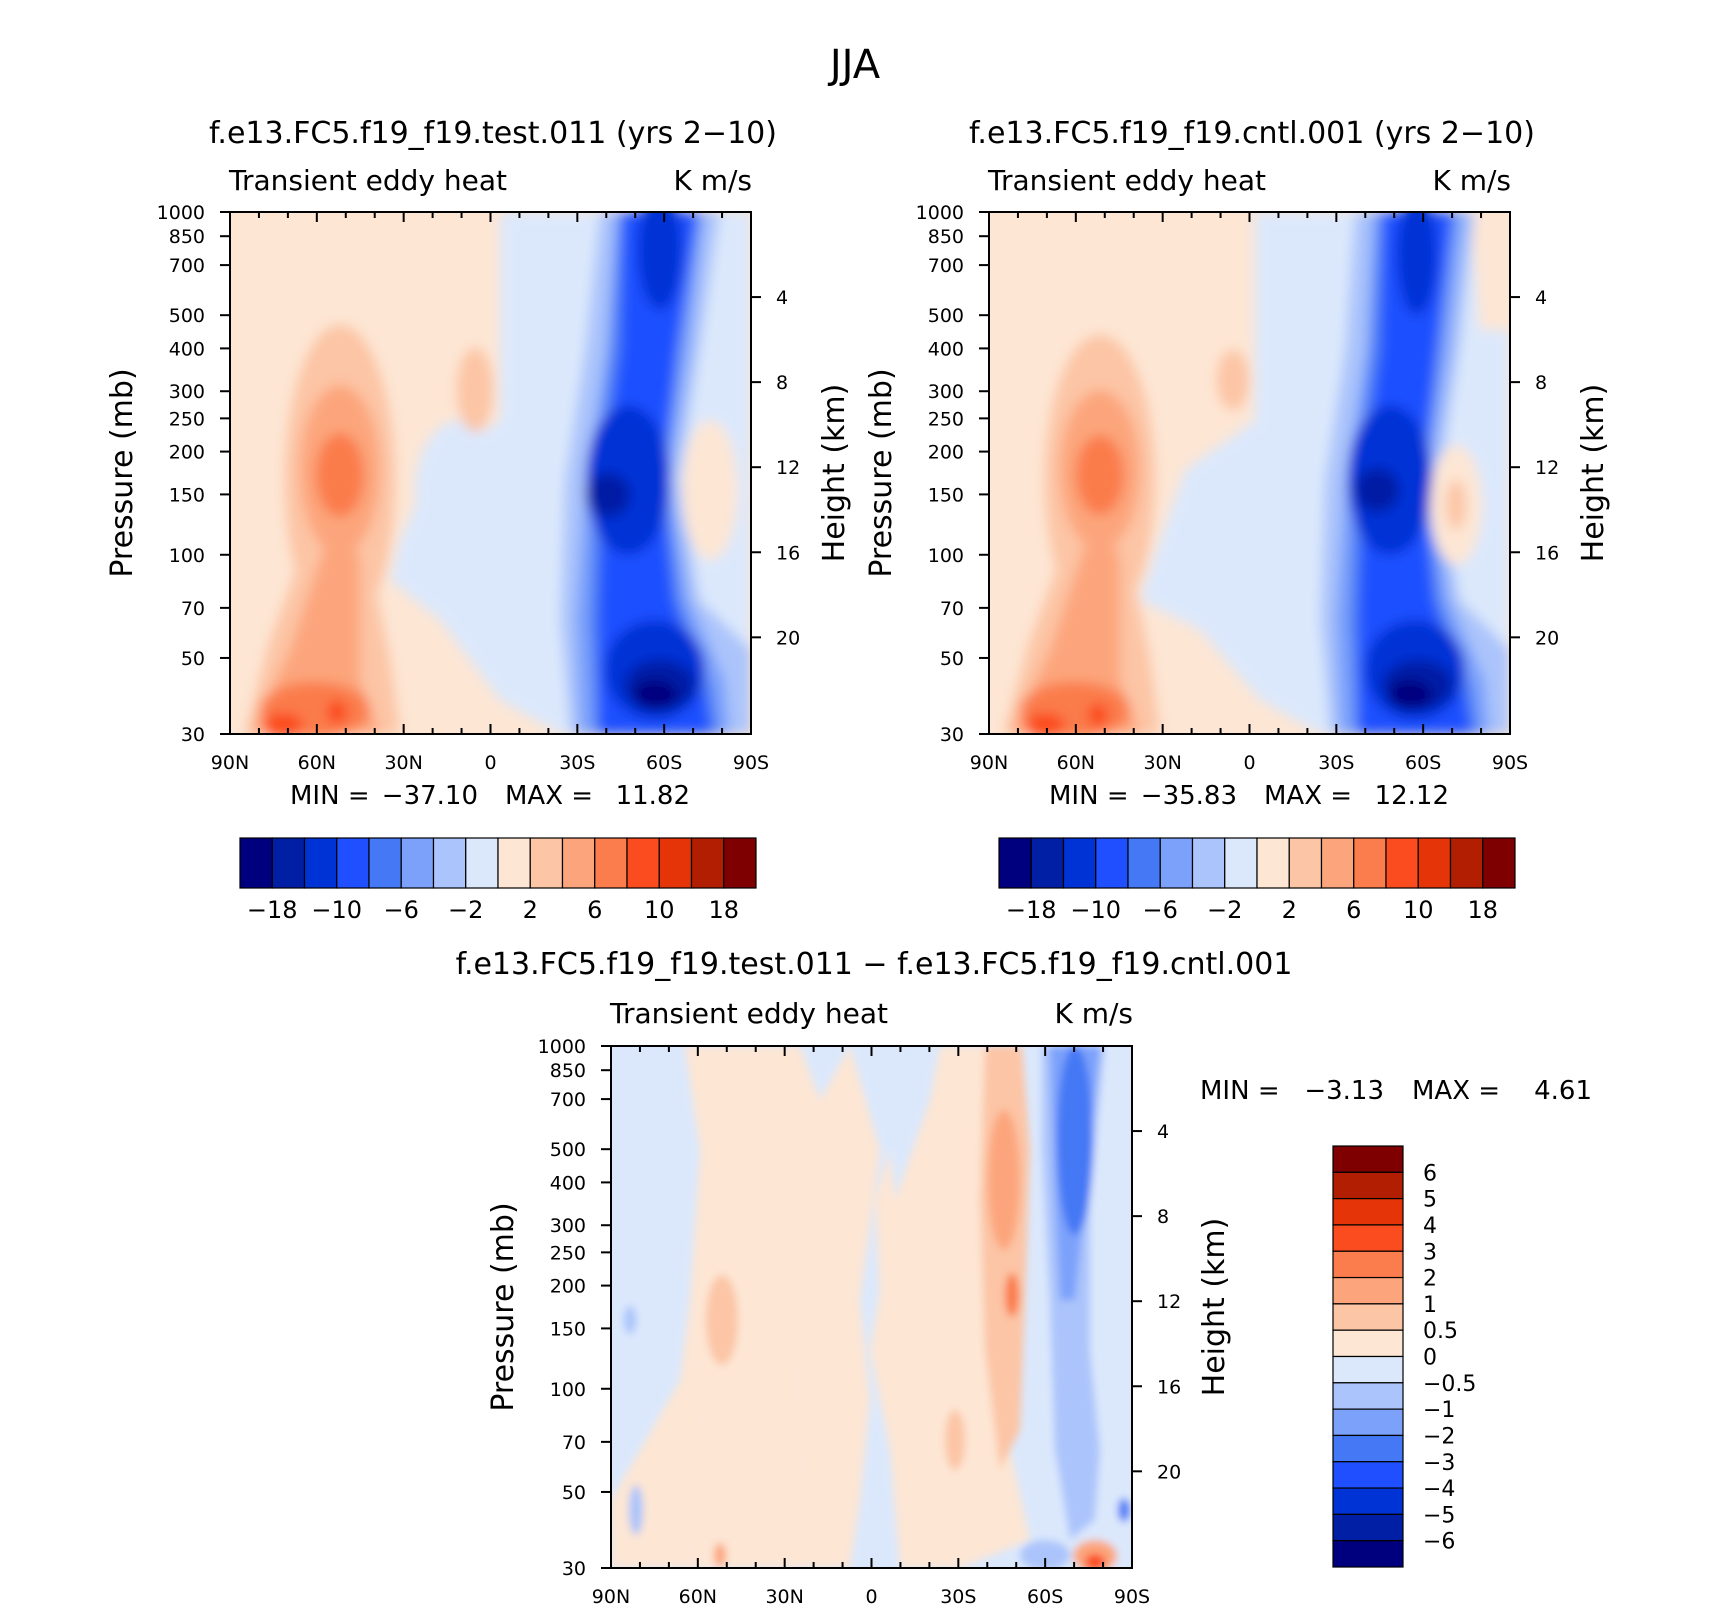  What do you see at coordinates (1189, 796) in the screenshot?
I see `min-value: −35.83` at bounding box center [1189, 796].